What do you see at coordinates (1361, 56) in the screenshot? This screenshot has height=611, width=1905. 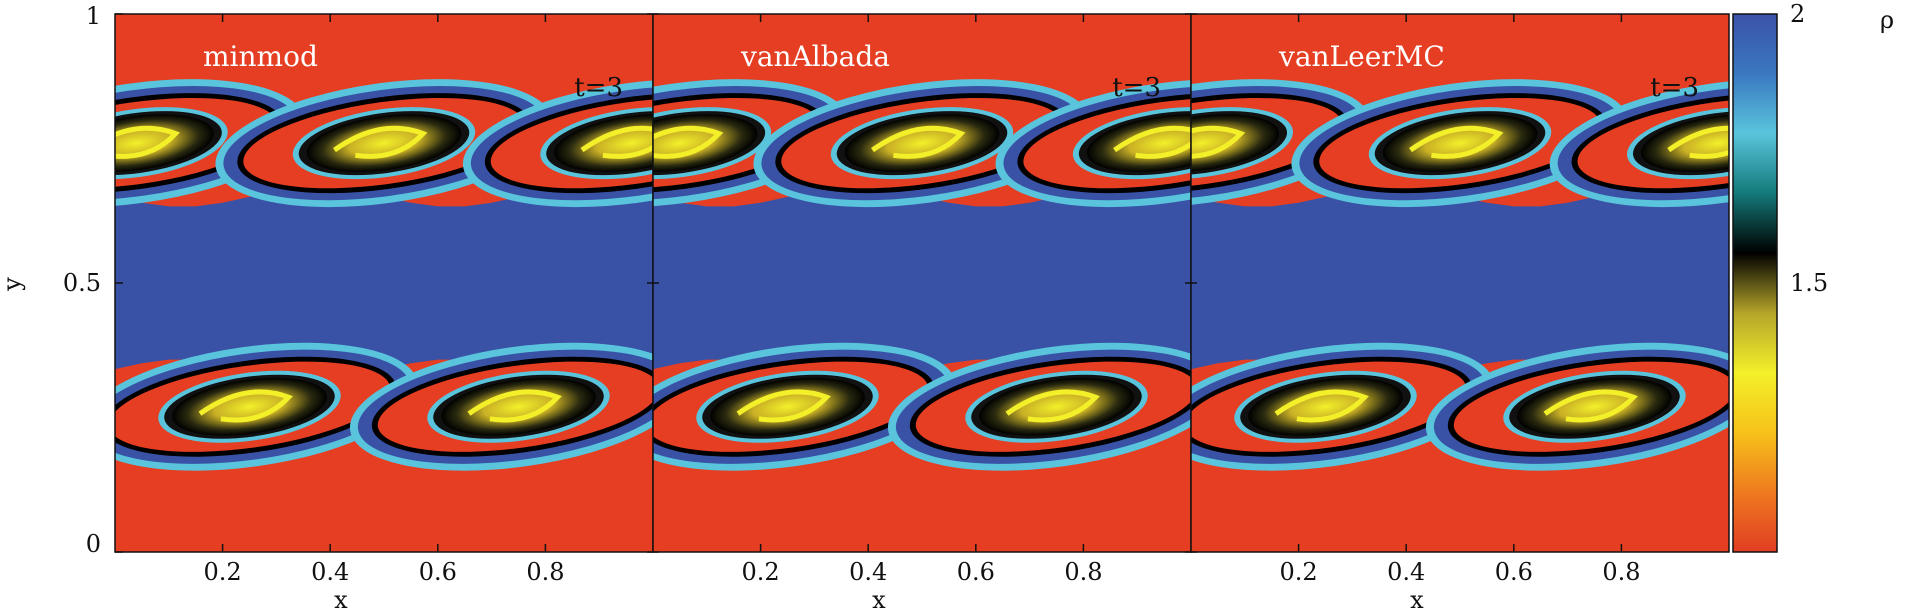 I see `panel-label-2: vanLeerMC` at bounding box center [1361, 56].